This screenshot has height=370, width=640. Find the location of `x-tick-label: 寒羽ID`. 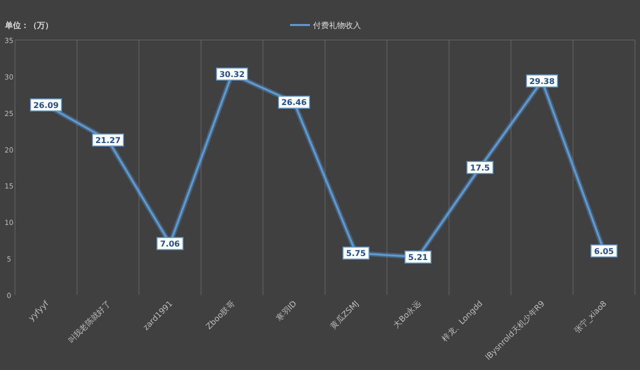

x-tick-label: 寒羽ID is located at coordinates (286, 311).